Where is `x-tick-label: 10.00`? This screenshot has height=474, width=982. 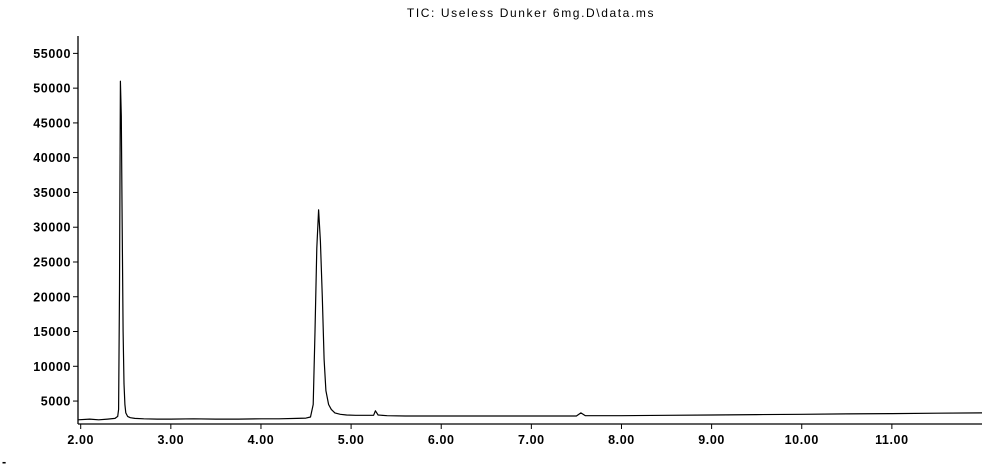
x-tick-label: 10.00 is located at coordinates (802, 440).